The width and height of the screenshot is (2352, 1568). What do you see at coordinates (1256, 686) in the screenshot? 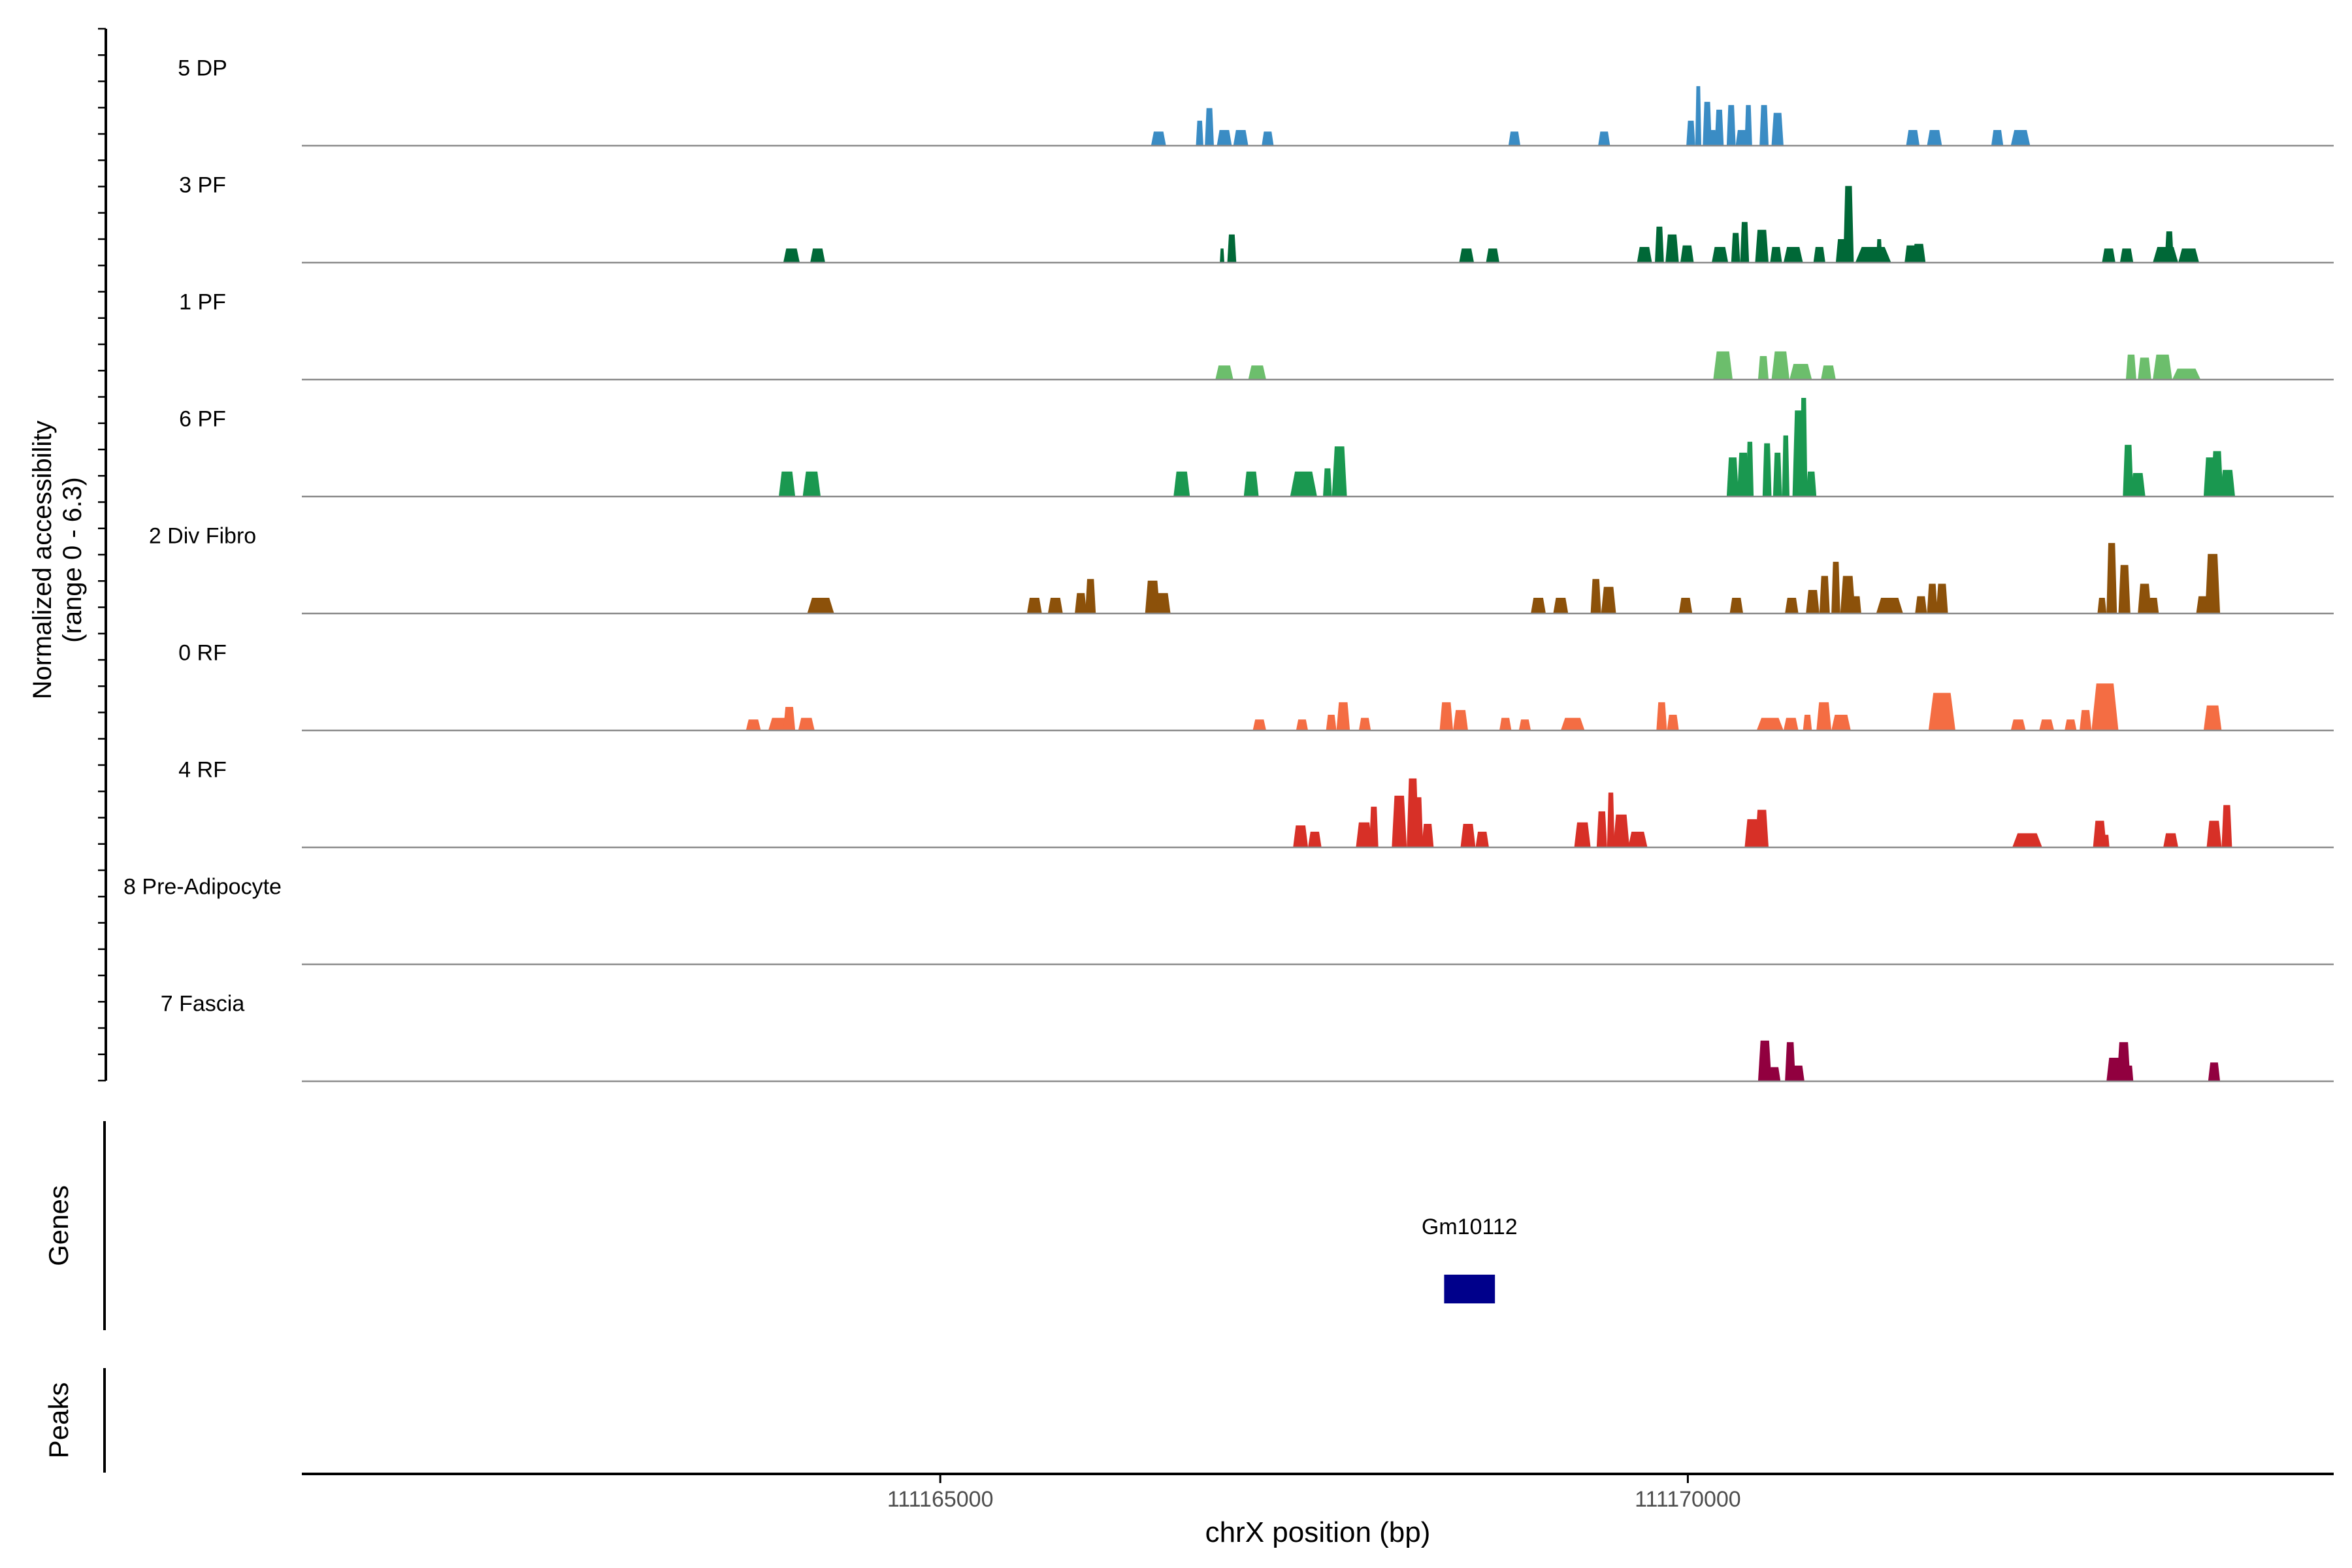
I see `track-6: 0 RF` at bounding box center [1256, 686].